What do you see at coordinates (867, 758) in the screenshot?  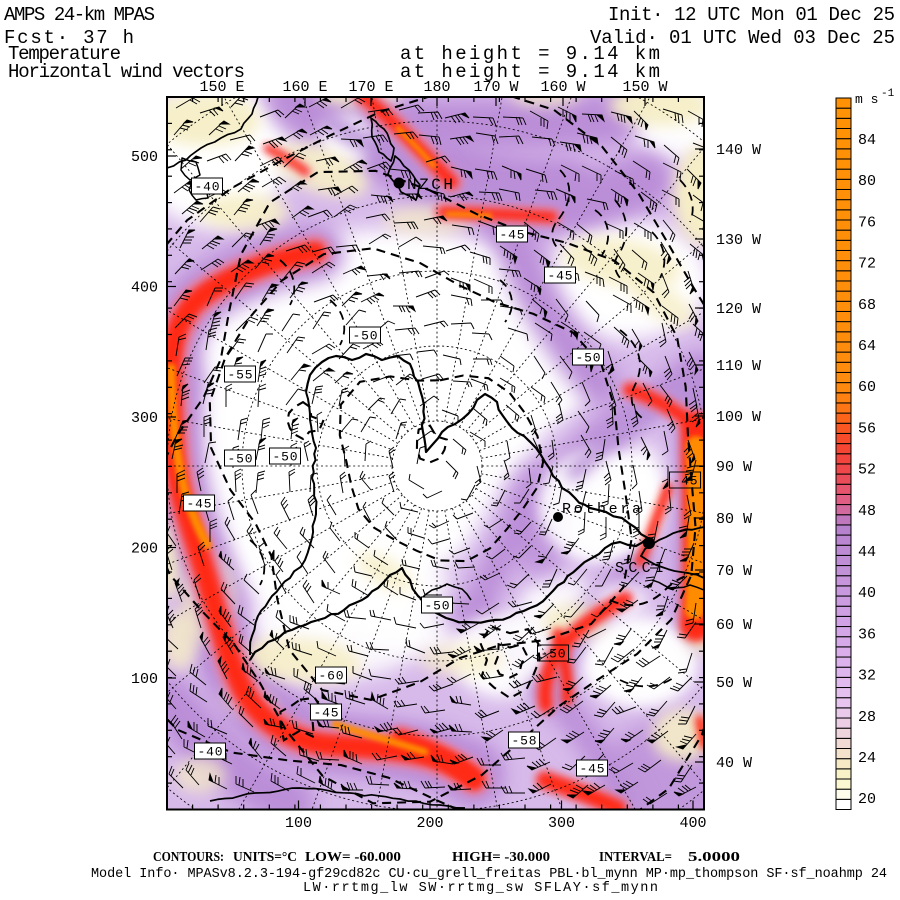 I see `svg-text: 24` at bounding box center [867, 758].